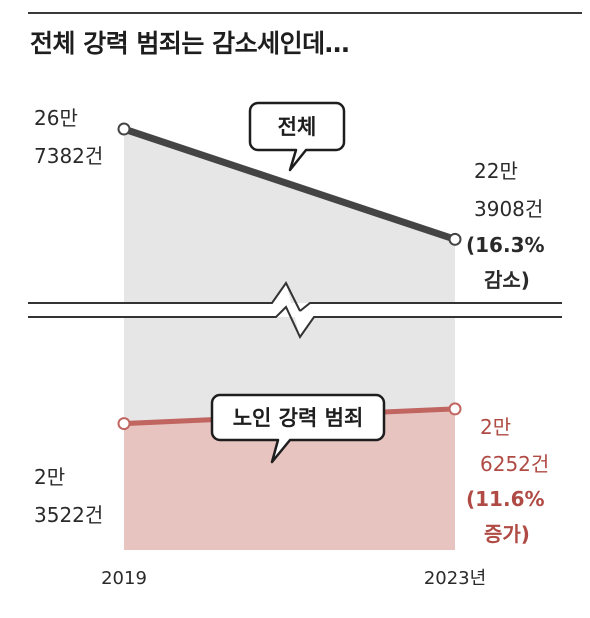 The width and height of the screenshot is (590, 618). Describe the element at coordinates (297, 127) in the screenshot. I see `total-callout-label: 전체` at that location.